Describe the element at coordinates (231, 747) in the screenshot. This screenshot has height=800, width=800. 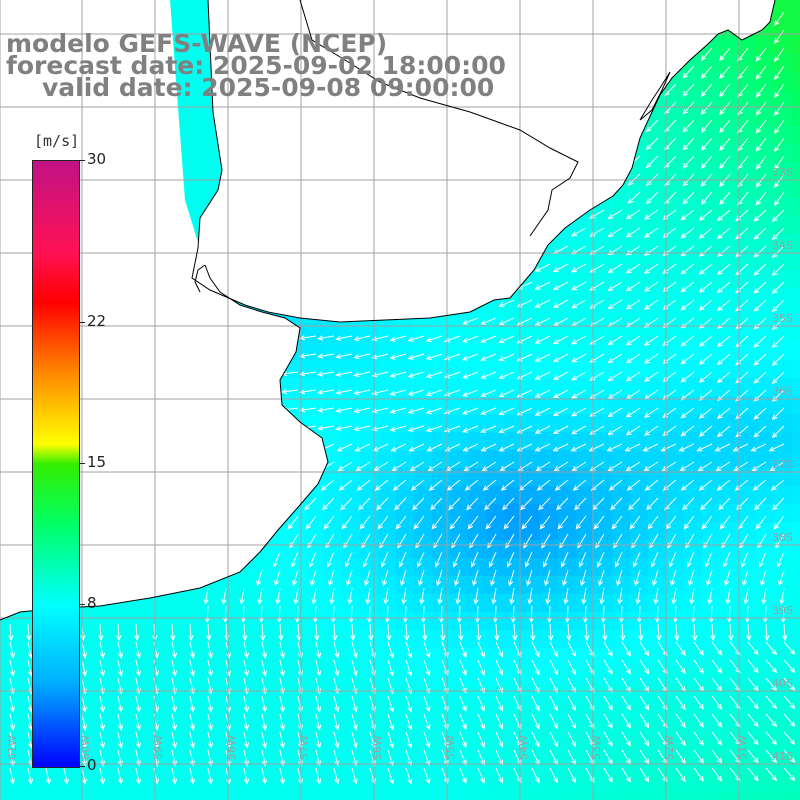
I see `longitude-label: 58W` at that location.